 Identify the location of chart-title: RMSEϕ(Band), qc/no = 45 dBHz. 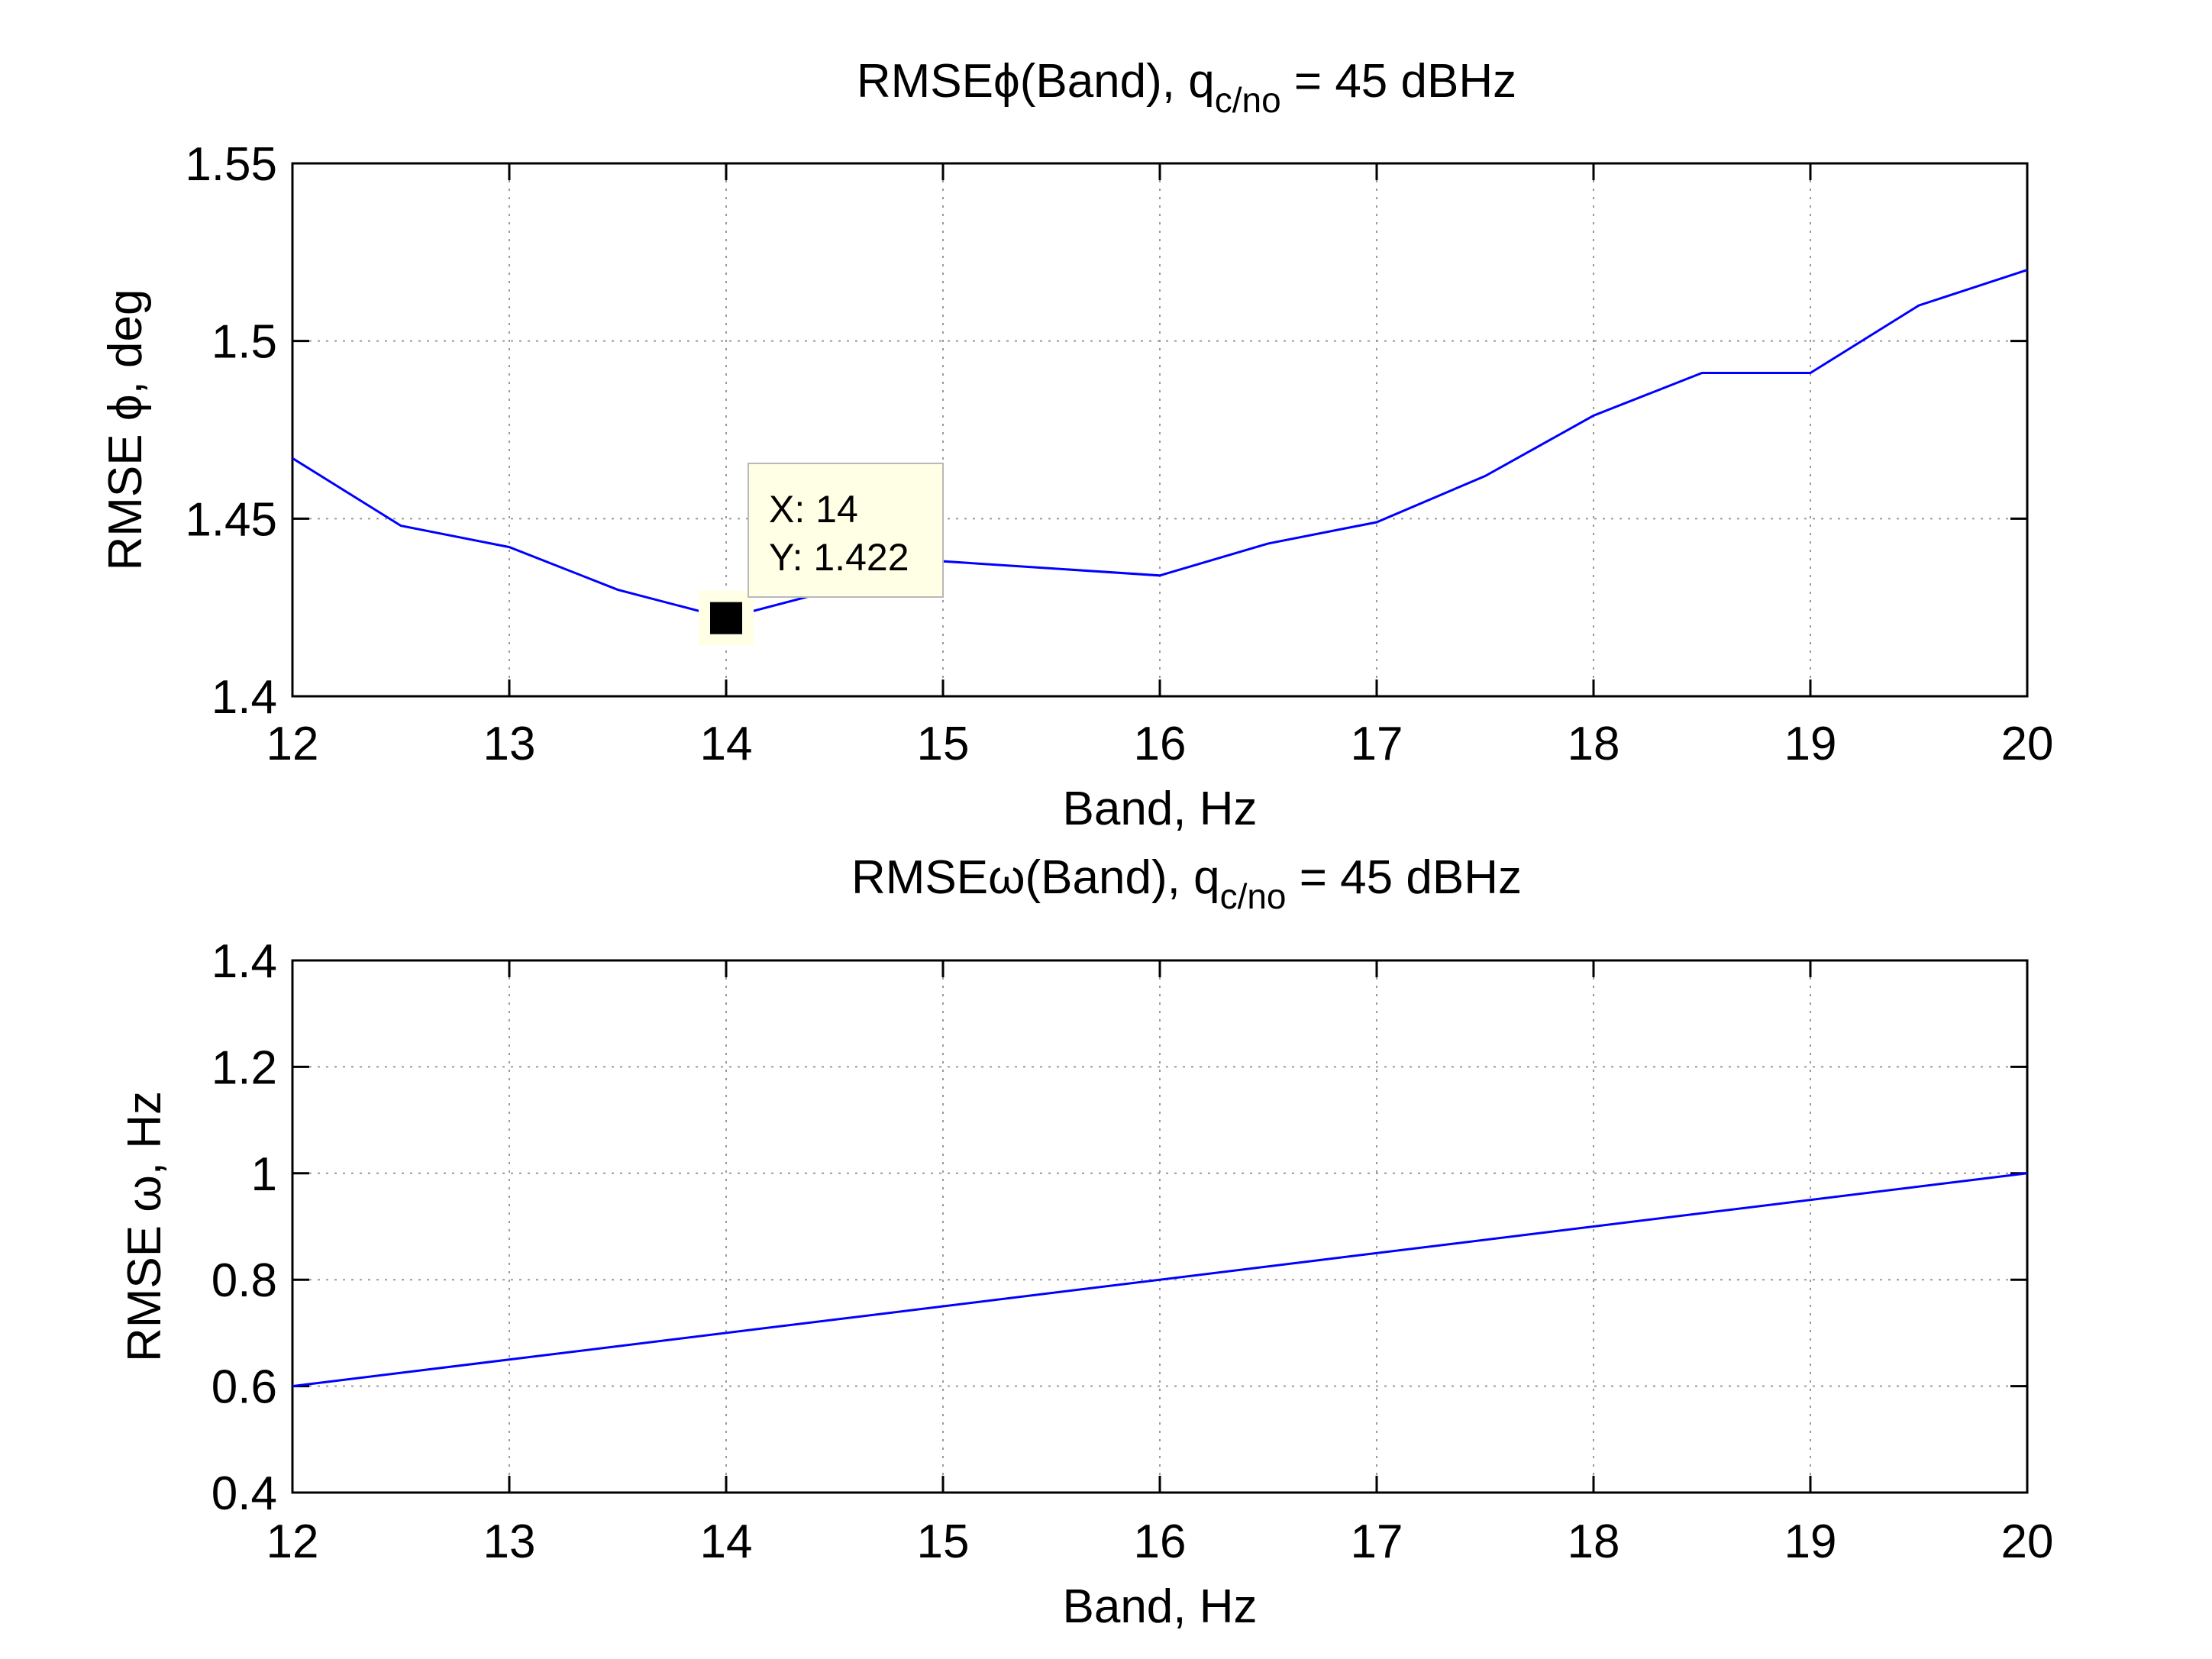
(1186, 87).